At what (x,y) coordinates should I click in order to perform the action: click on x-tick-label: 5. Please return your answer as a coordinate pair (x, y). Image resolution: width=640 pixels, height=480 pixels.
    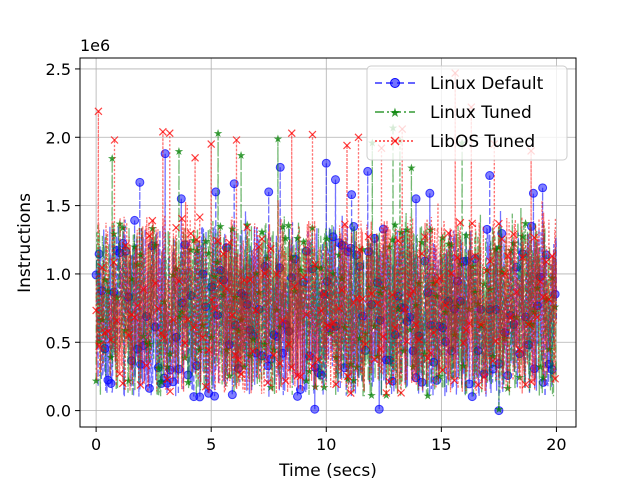
    Looking at the image, I should click on (211, 444).